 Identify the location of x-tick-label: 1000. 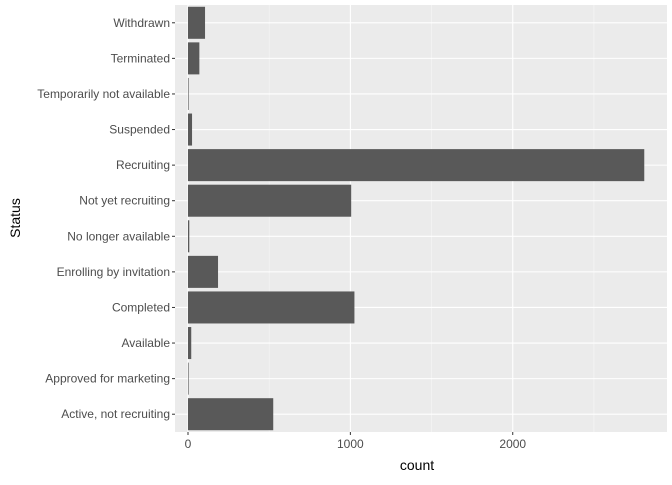
(350, 444).